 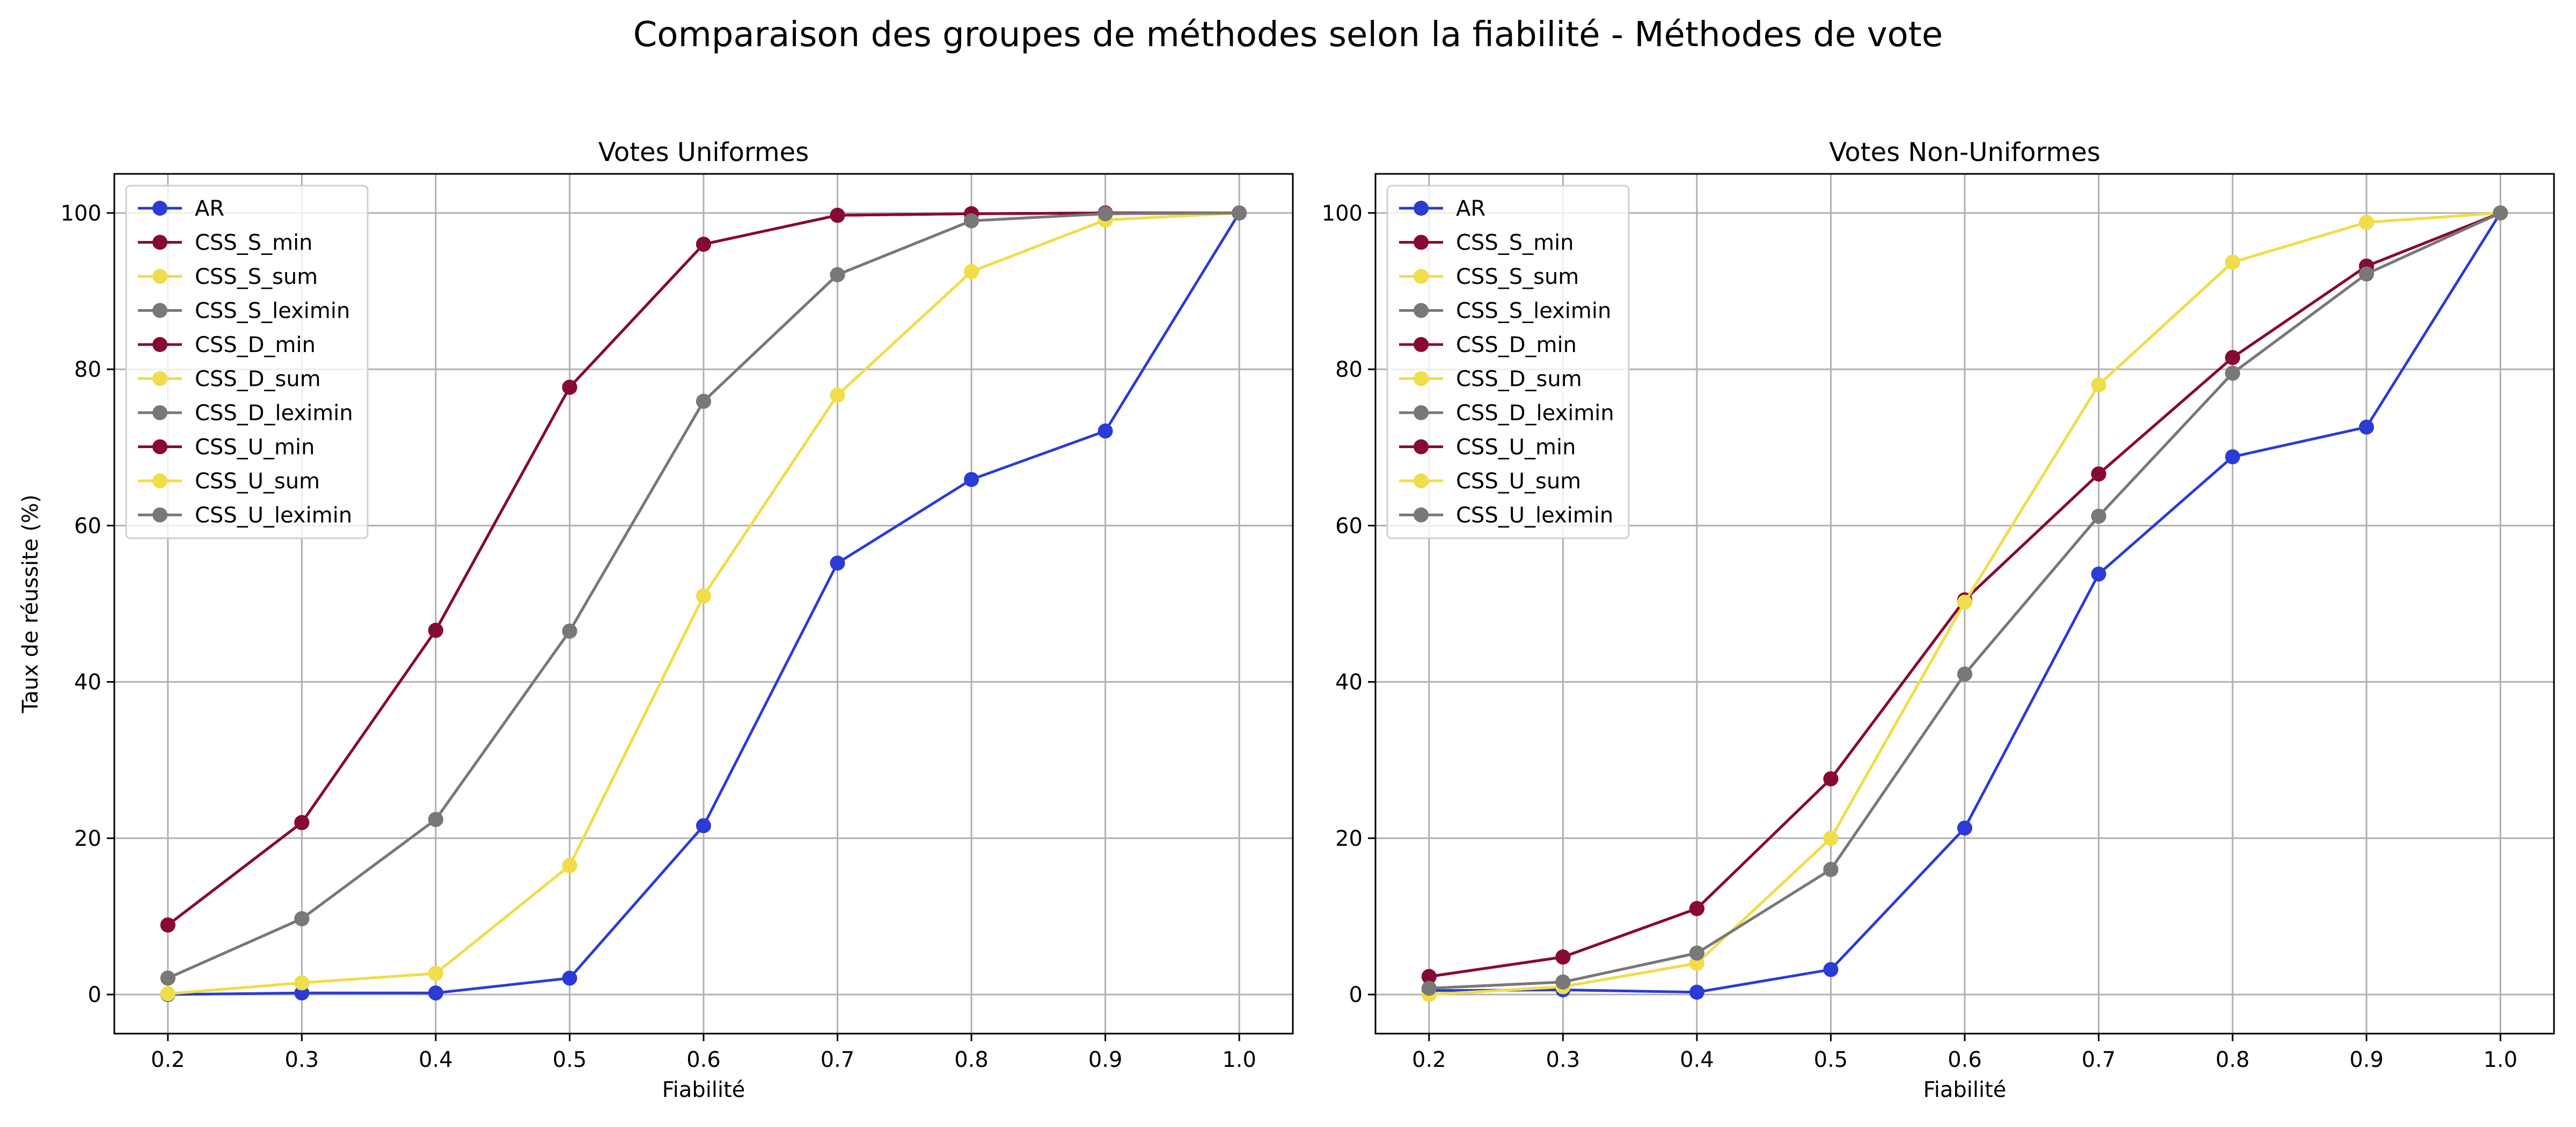 I want to click on x-tick-label: 0.8, so click(x=2232, y=1060).